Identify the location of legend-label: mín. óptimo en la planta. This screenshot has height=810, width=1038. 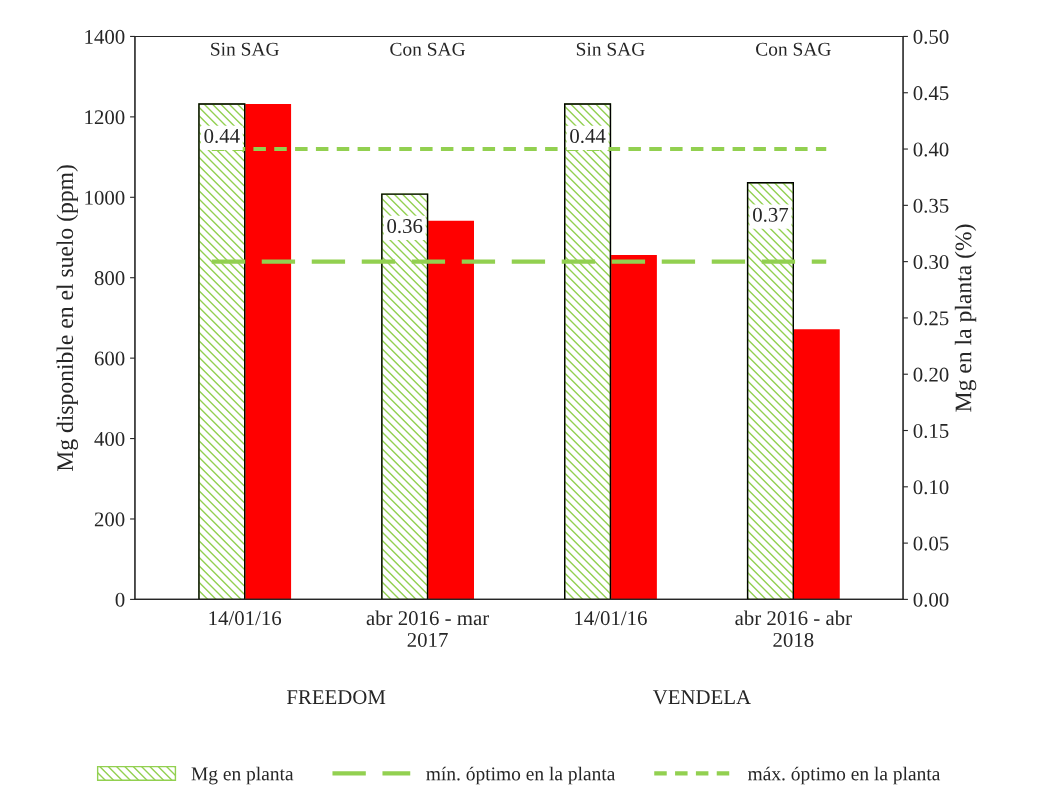
(521, 775).